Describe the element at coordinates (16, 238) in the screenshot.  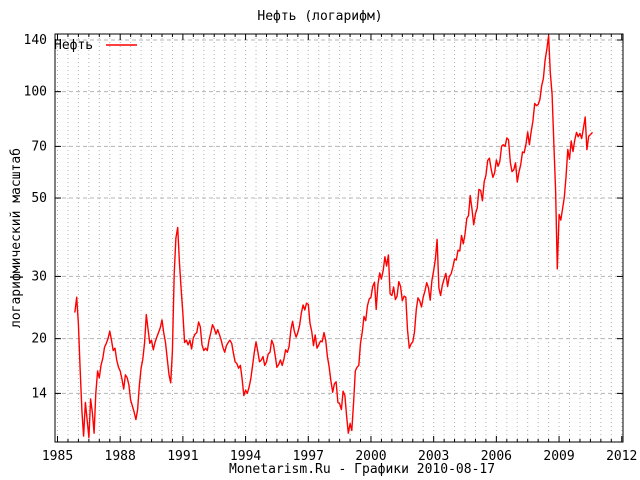
I see `y-axis-label: логарифмический масштаб` at that location.